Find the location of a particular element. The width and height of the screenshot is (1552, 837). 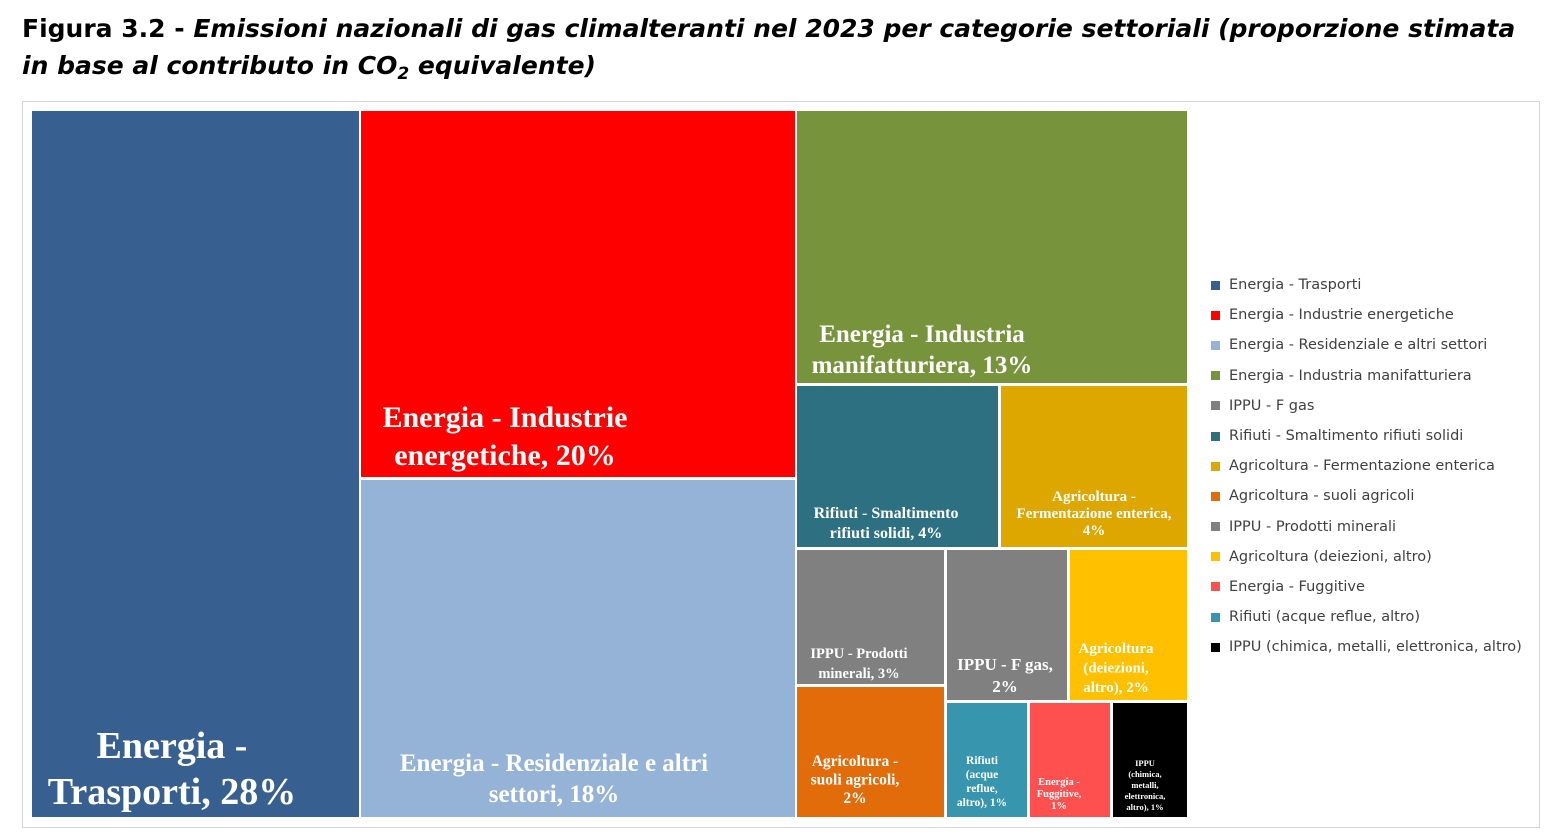

tile-energia-residenziale-e-altri-settori-label-line: settori, 18% is located at coordinates (554, 794).